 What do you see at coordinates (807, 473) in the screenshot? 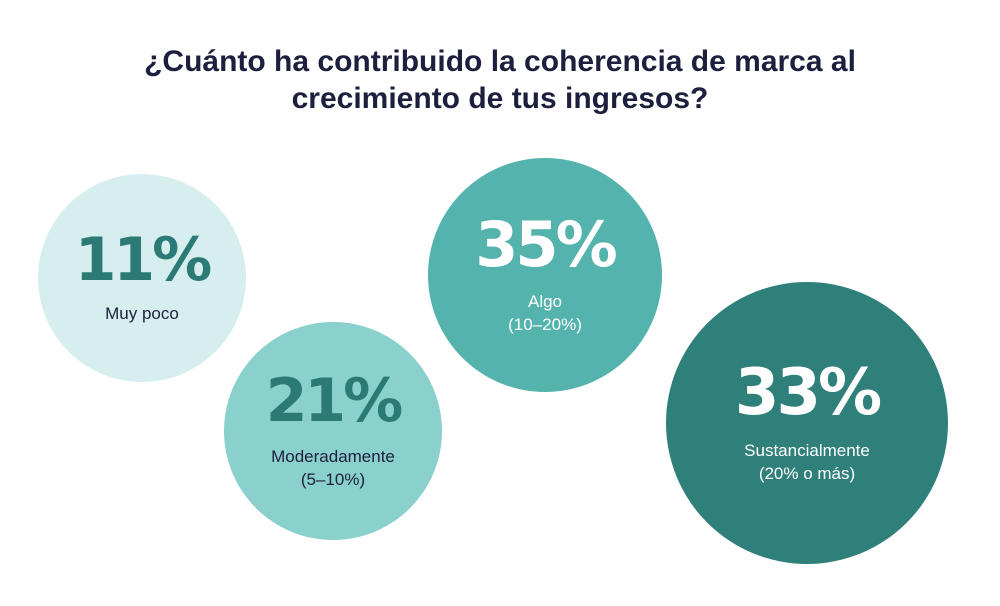
I see `bubble-category-range-line: (20% o más)` at bounding box center [807, 473].